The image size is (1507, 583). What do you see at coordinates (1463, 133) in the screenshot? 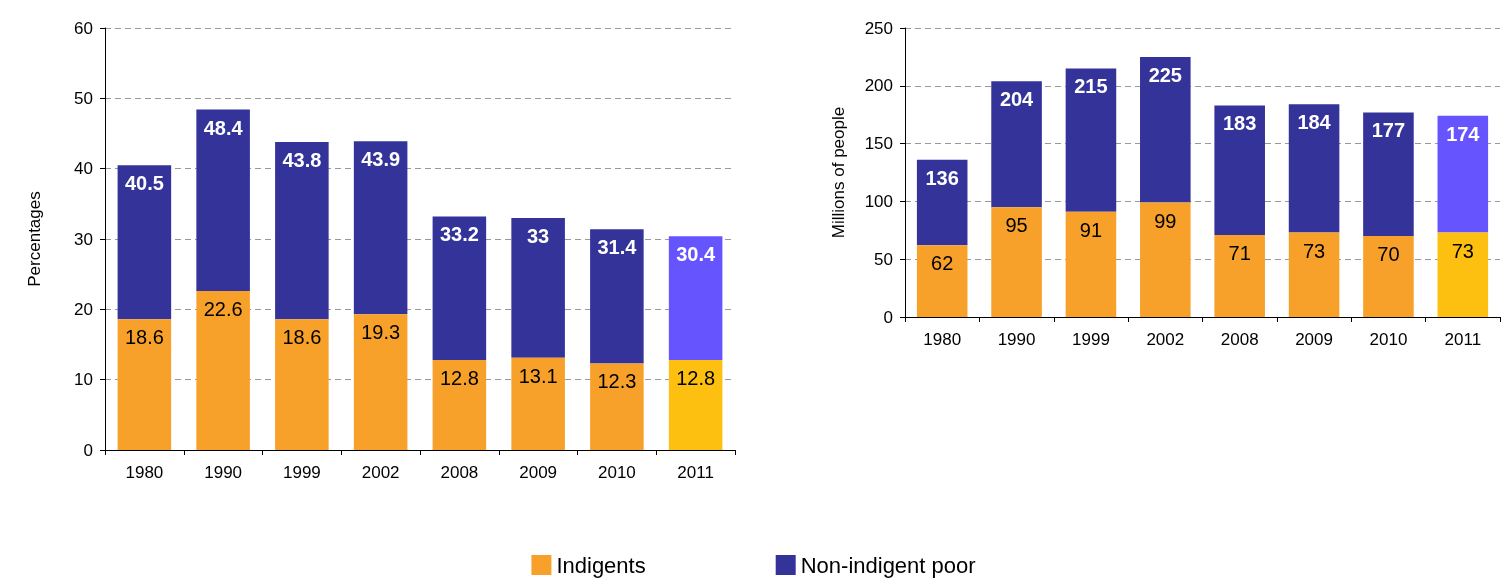
I see `total-label: 174` at bounding box center [1463, 133].